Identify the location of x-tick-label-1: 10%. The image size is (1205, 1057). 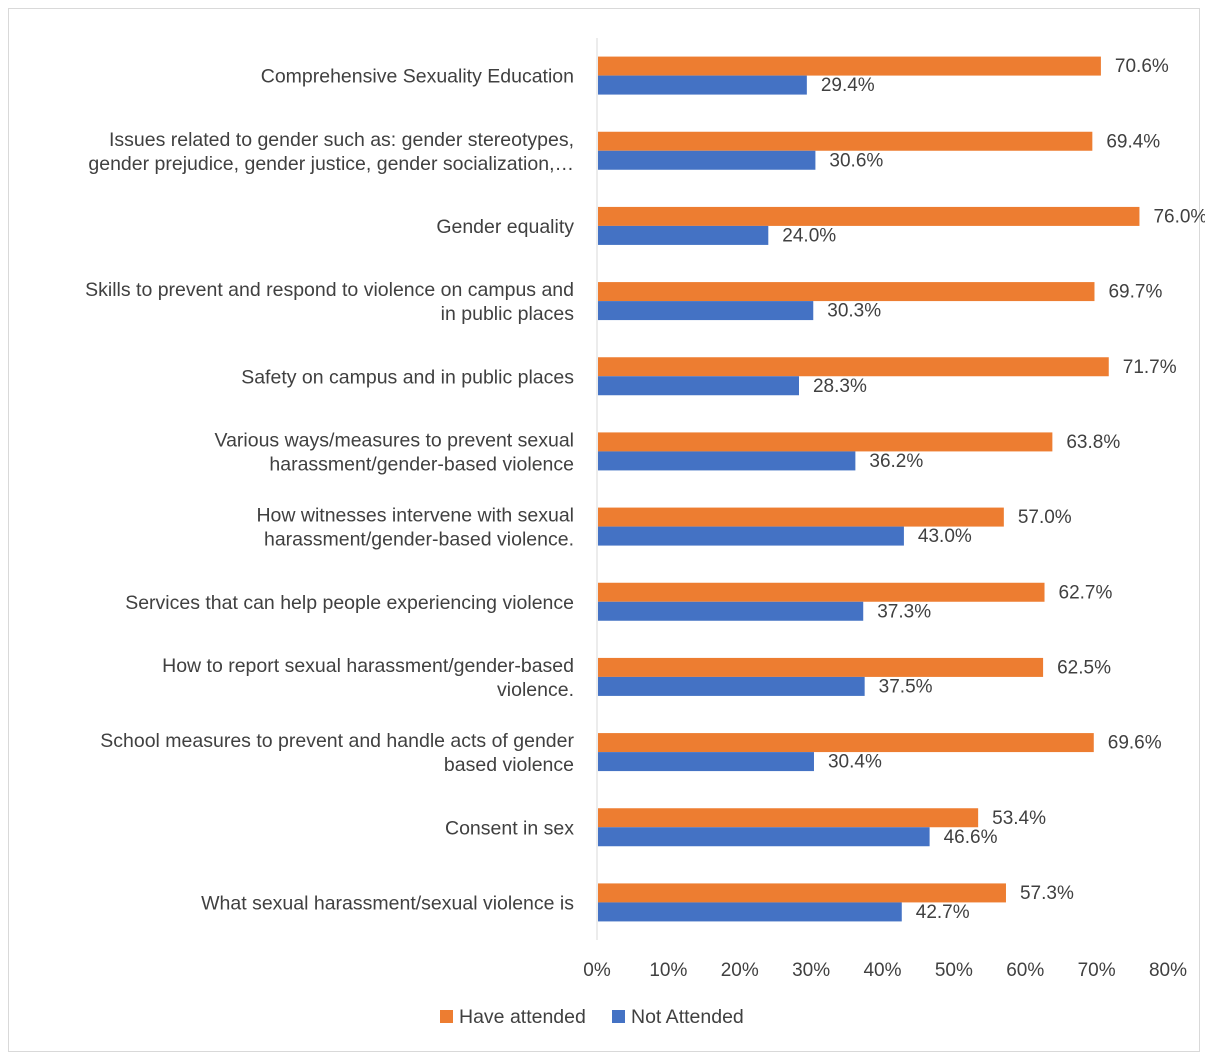
(668, 970).